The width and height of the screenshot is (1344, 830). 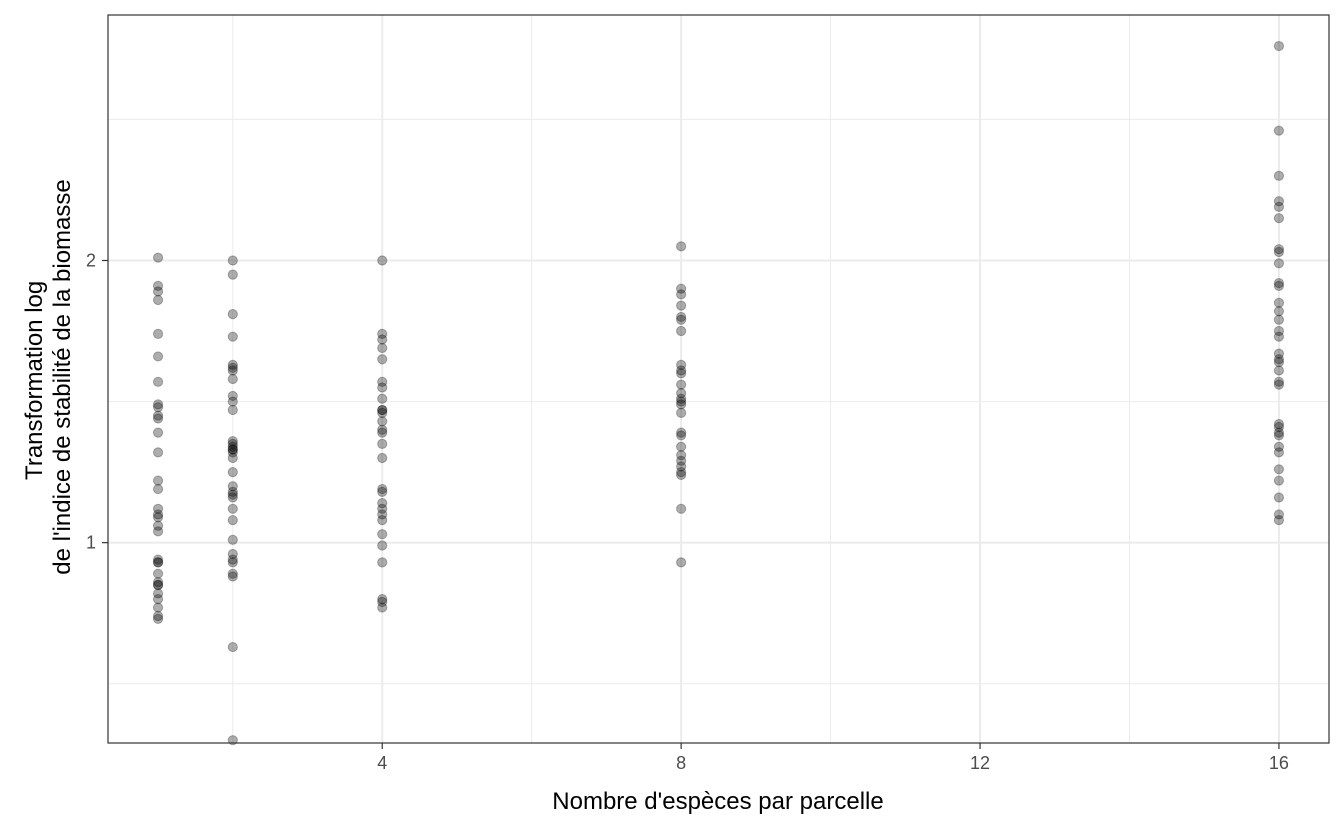 What do you see at coordinates (833, 758) in the screenshot?
I see `x-axis-ticks: 4 8 12 16` at bounding box center [833, 758].